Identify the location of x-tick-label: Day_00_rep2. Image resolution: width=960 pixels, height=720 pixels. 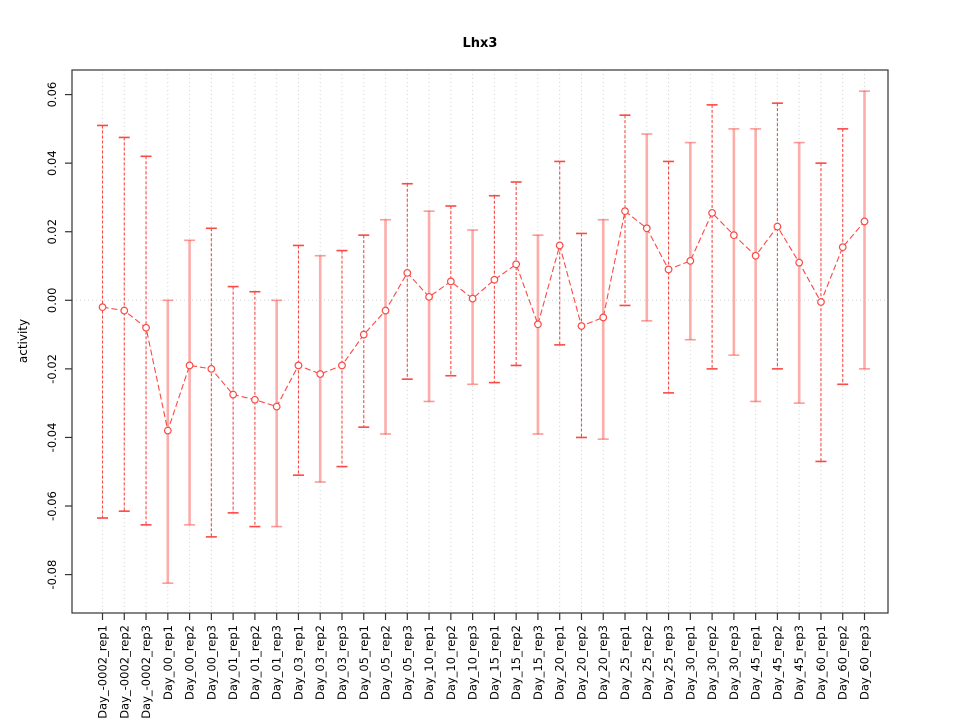
(190, 662).